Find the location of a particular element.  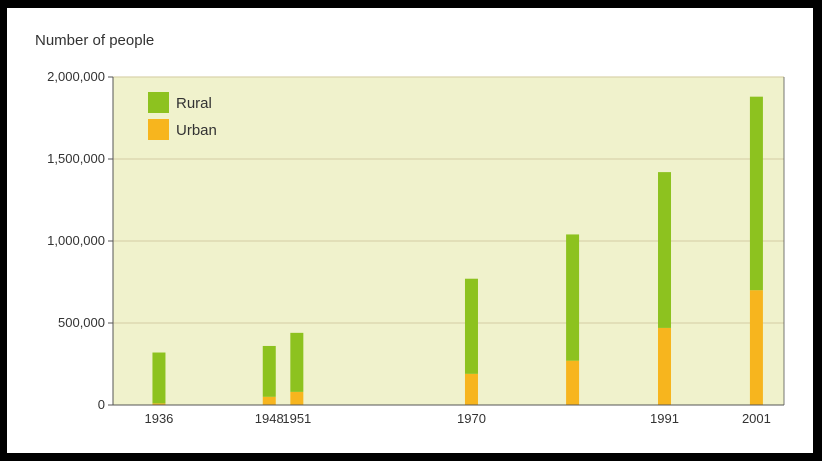

legend: Rural Urban is located at coordinates (182, 116).